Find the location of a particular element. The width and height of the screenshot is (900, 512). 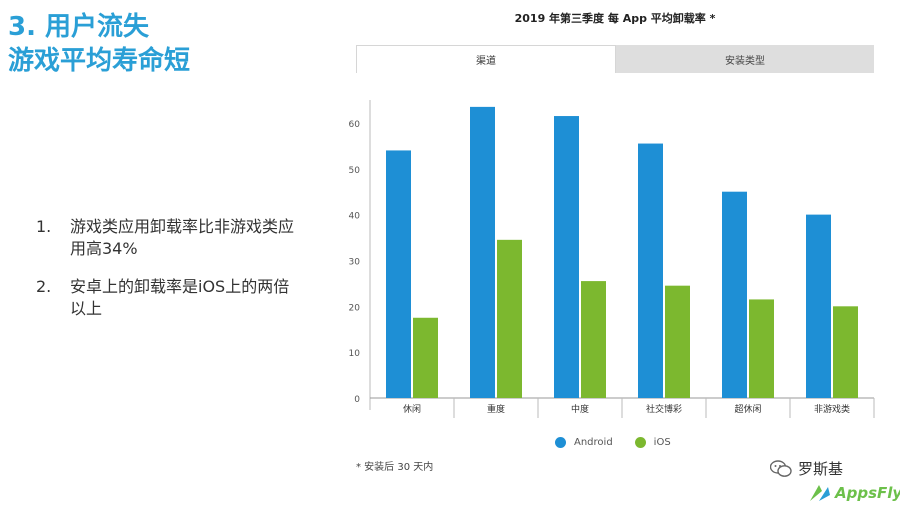

wechat-watermark: 罗斯基 is located at coordinates (806, 468).